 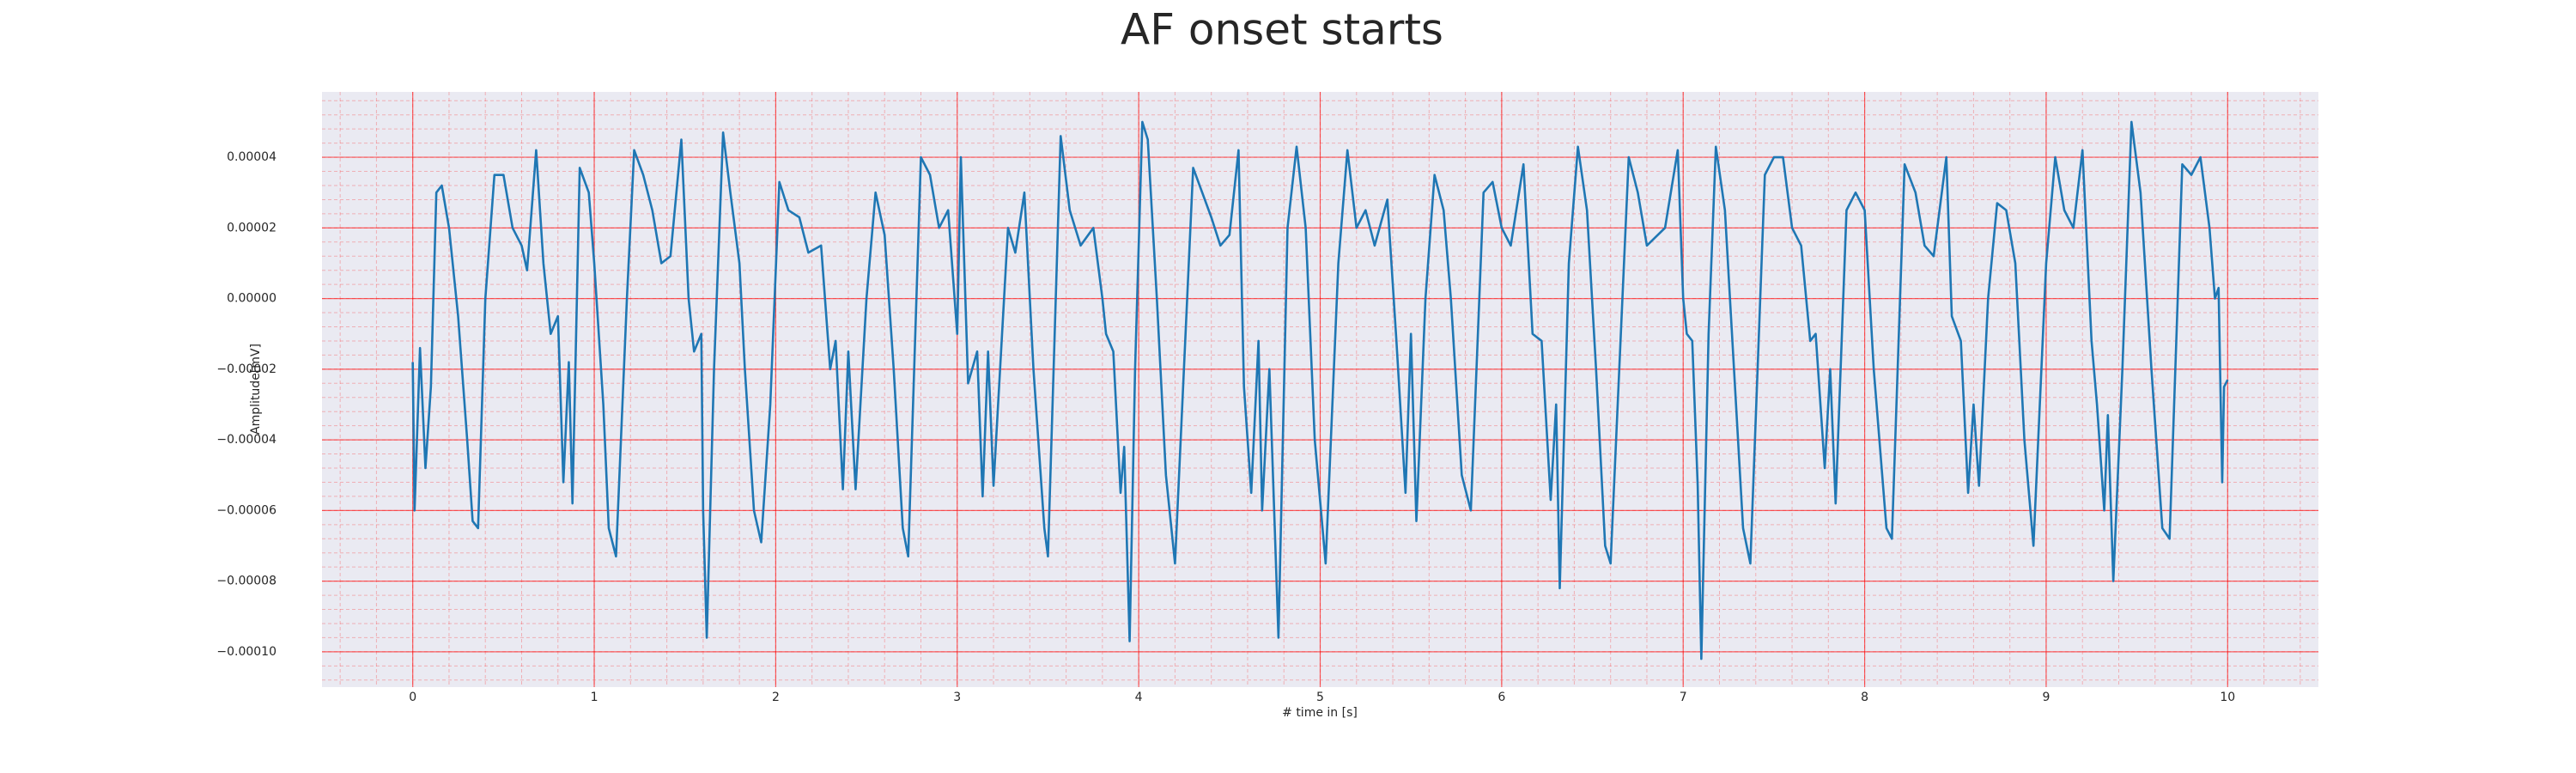 What do you see at coordinates (1865, 697) in the screenshot?
I see `x-tick-label: 8` at bounding box center [1865, 697].